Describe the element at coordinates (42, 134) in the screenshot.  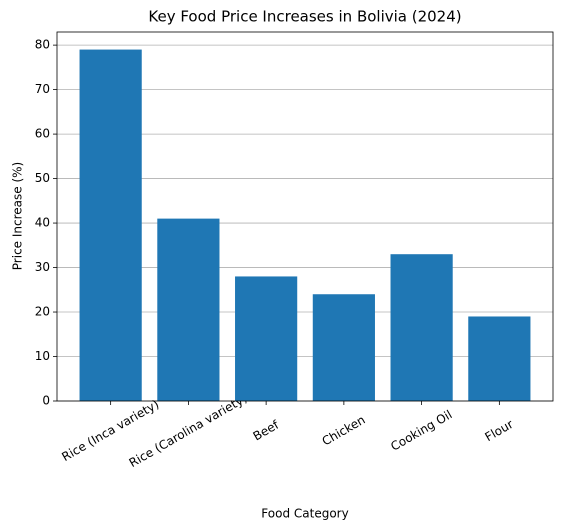
I see `y-tick-label: 60` at that location.